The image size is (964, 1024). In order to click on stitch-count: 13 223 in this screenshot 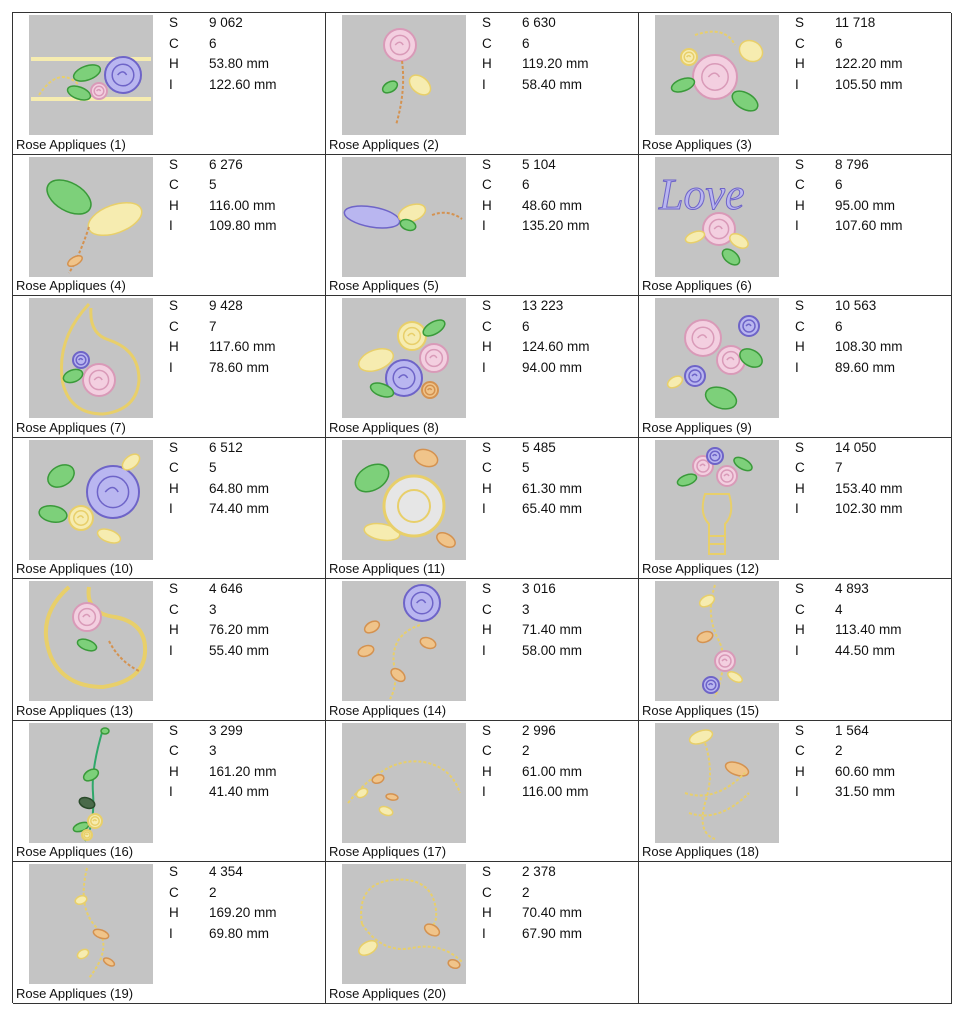, I will do `click(543, 305)`.